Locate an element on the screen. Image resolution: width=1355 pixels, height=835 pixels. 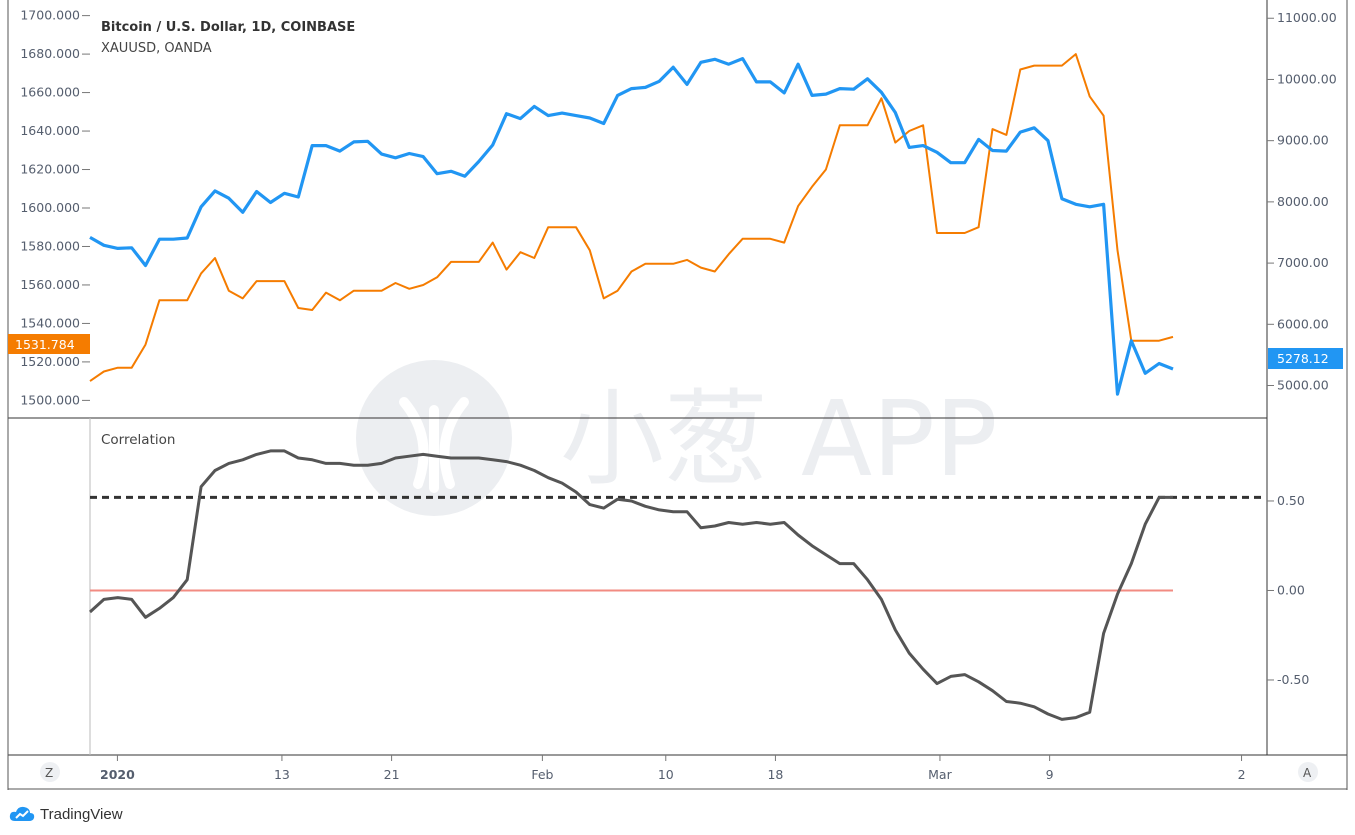
right-axis-tick-label: 11000.00 is located at coordinates (1307, 17).